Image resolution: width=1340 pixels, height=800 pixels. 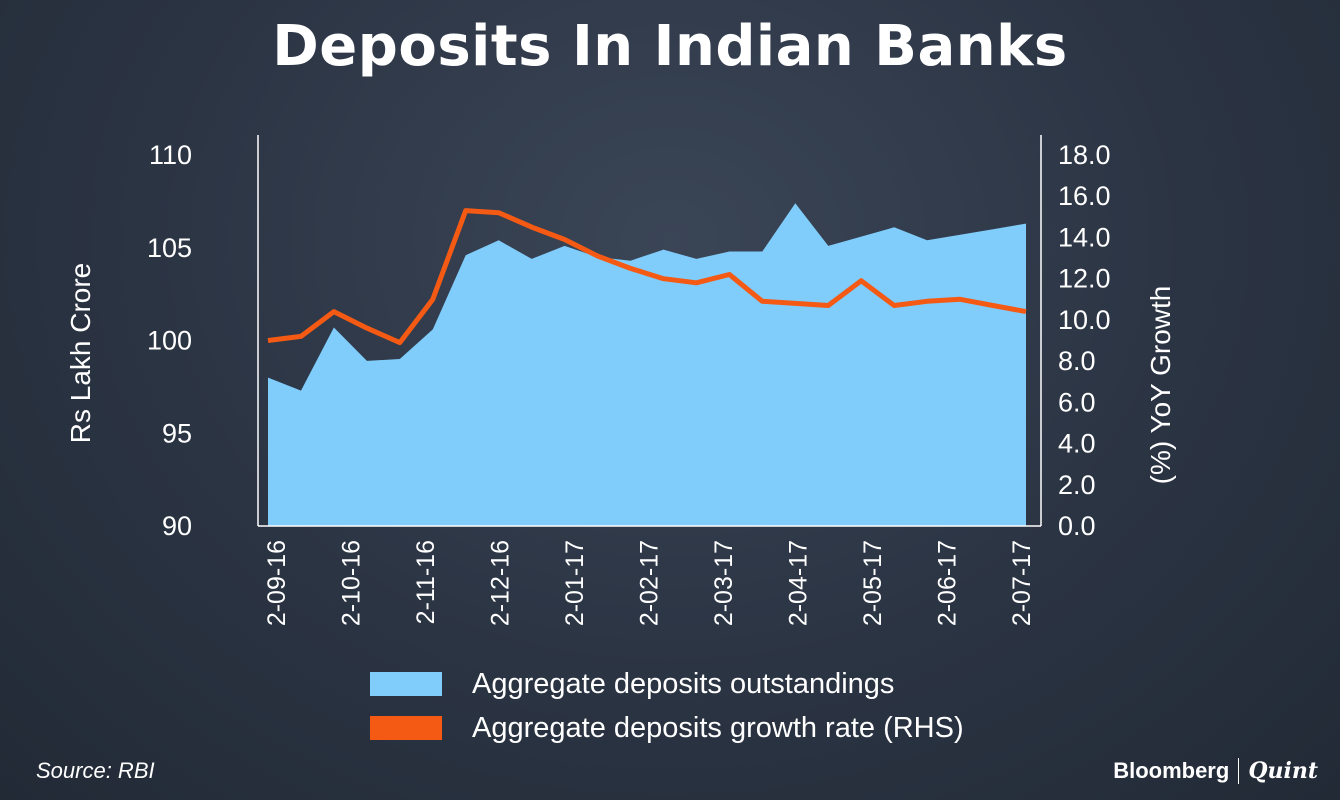 I want to click on y-tick-right: 8.0, so click(x=1077, y=361).